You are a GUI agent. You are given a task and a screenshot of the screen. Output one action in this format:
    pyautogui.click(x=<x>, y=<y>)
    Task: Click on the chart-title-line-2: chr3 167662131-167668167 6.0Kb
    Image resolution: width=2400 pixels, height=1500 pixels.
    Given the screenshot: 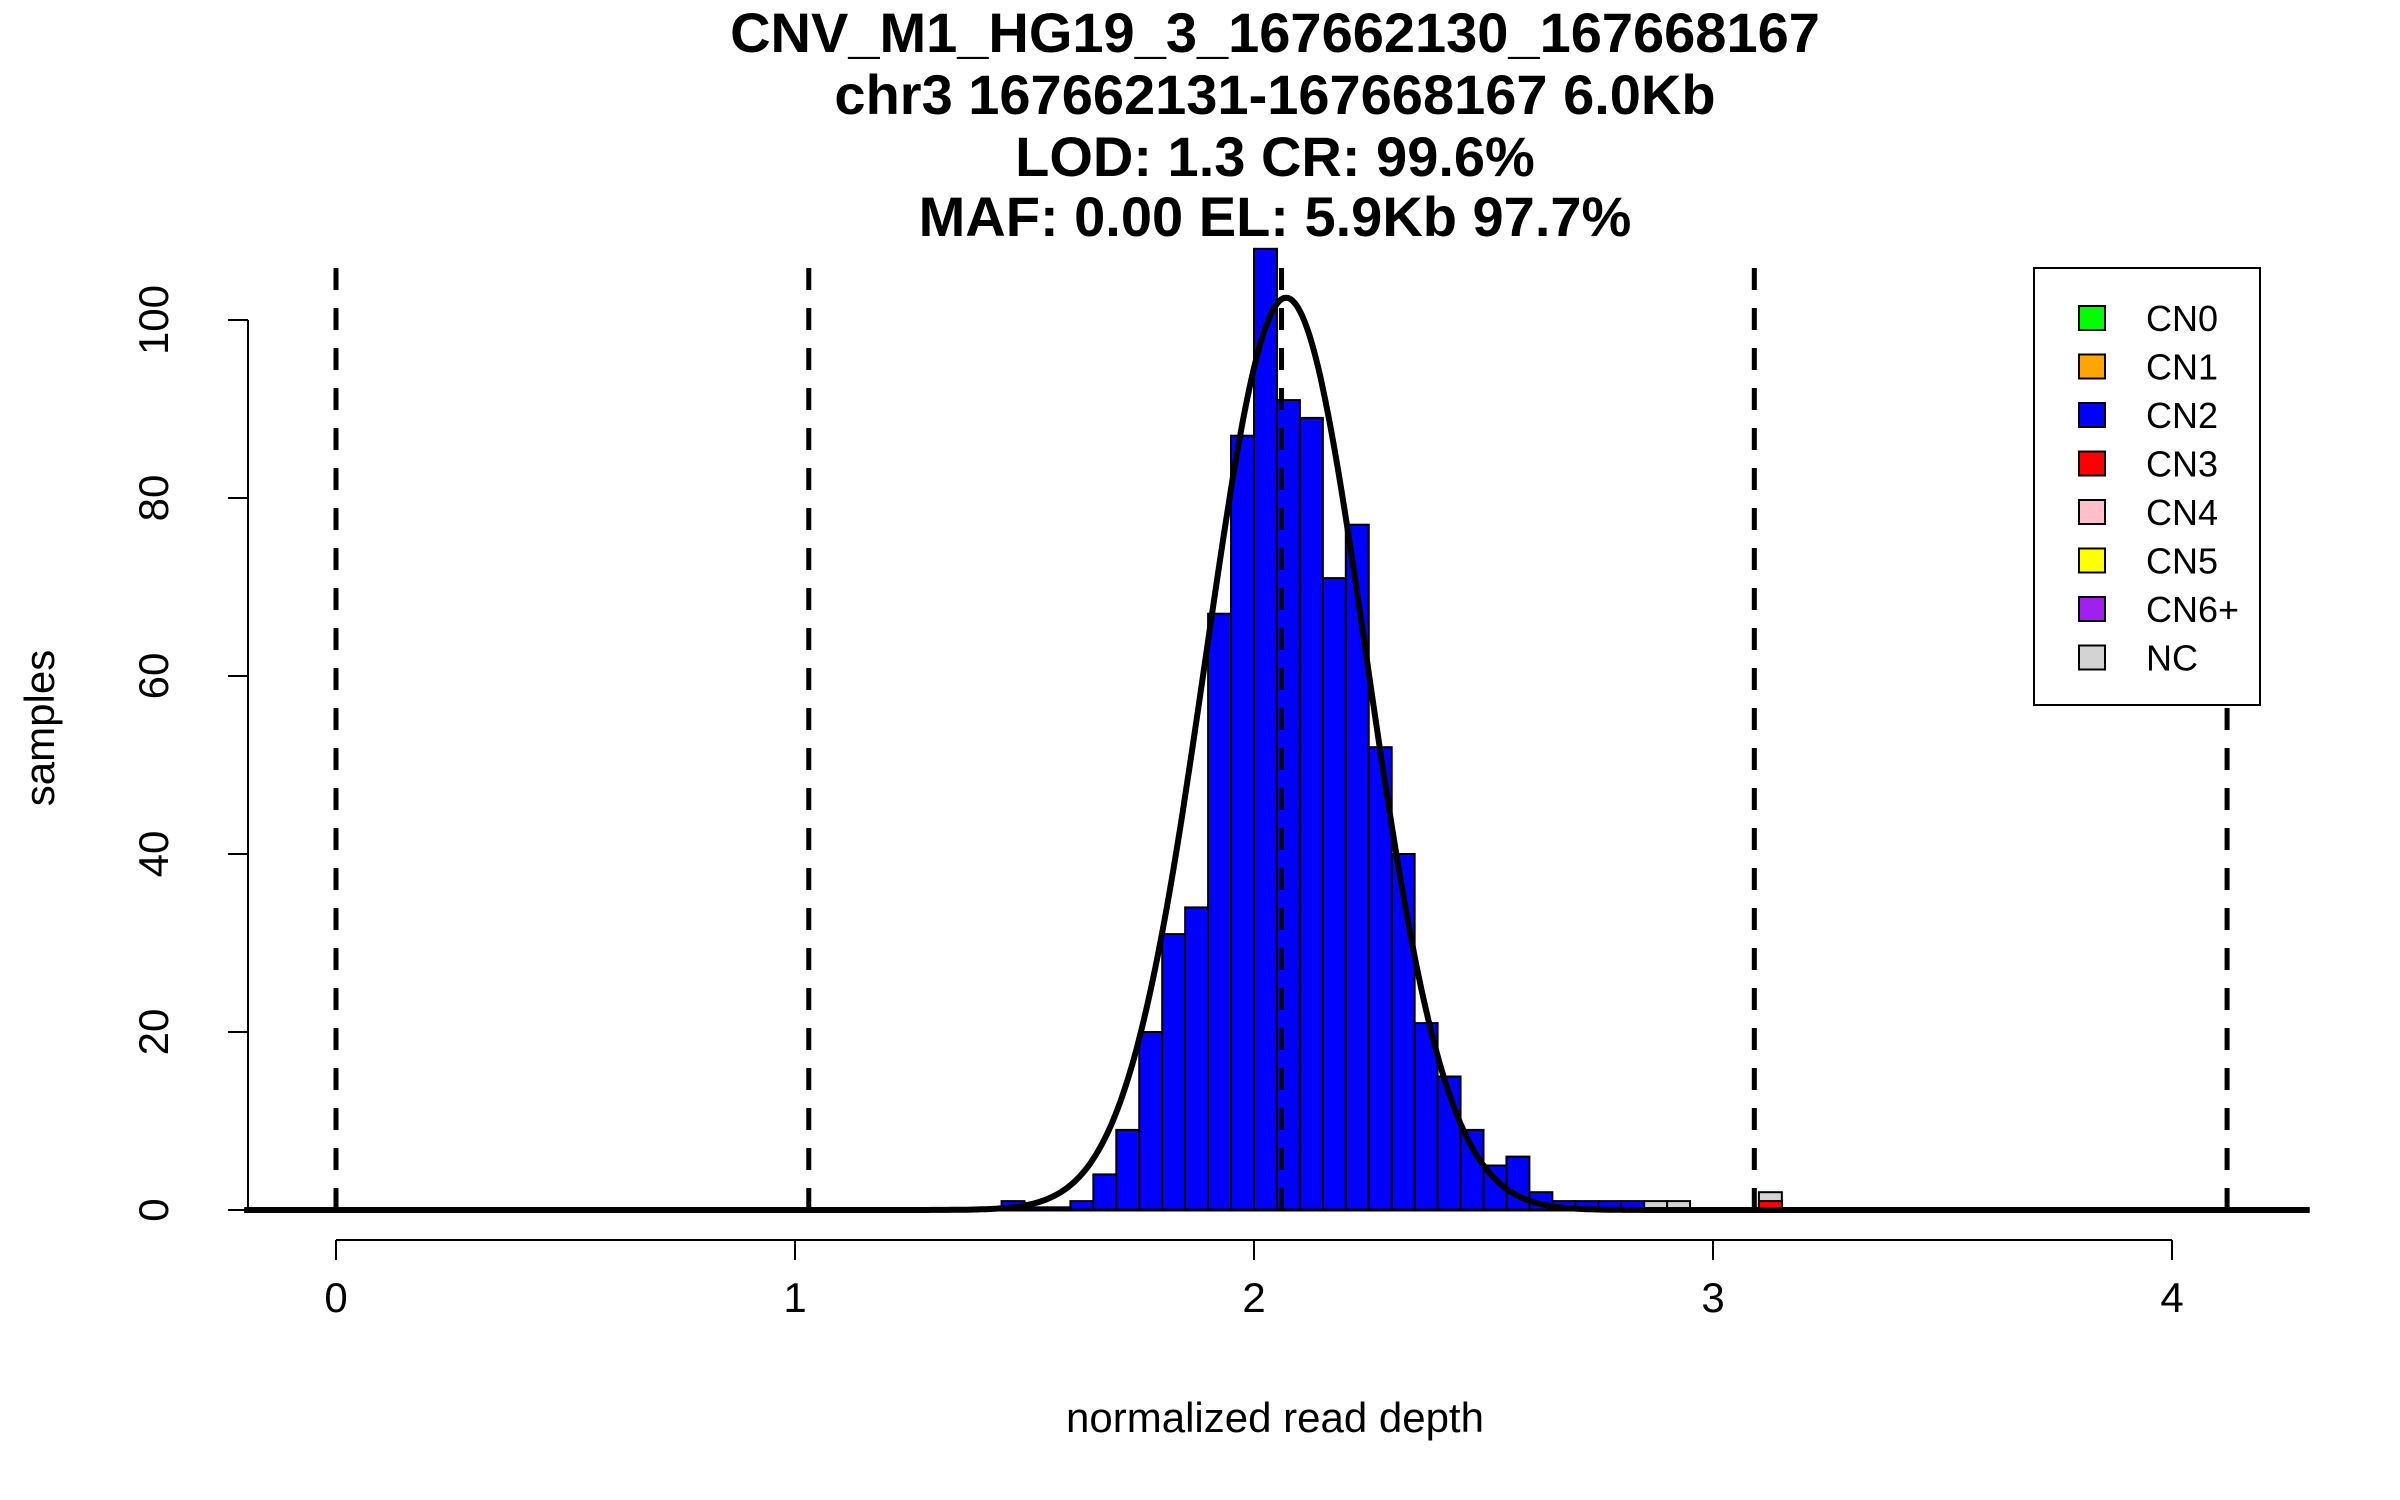 What is the action you would take?
    pyautogui.click(x=1274, y=94)
    